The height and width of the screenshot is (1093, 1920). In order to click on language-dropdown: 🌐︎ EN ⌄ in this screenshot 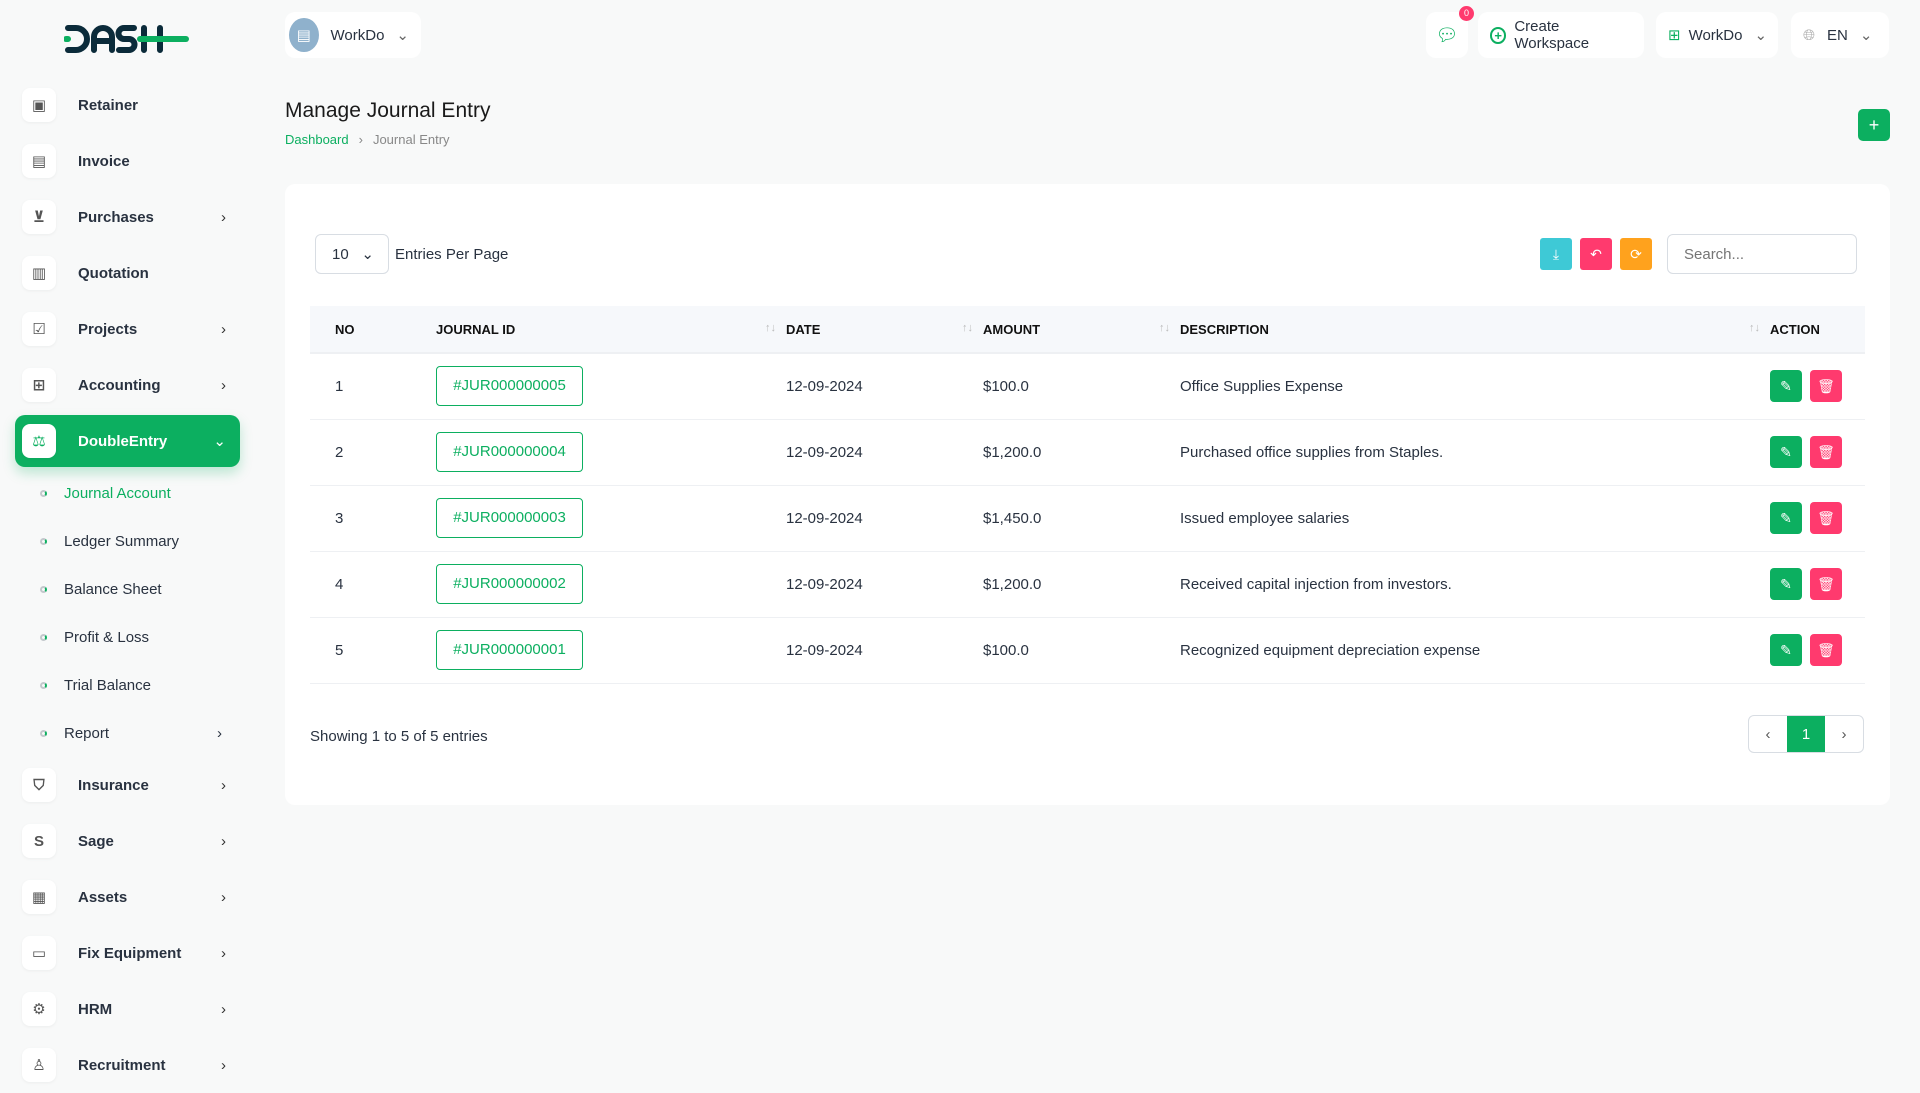, I will do `click(1840, 35)`.